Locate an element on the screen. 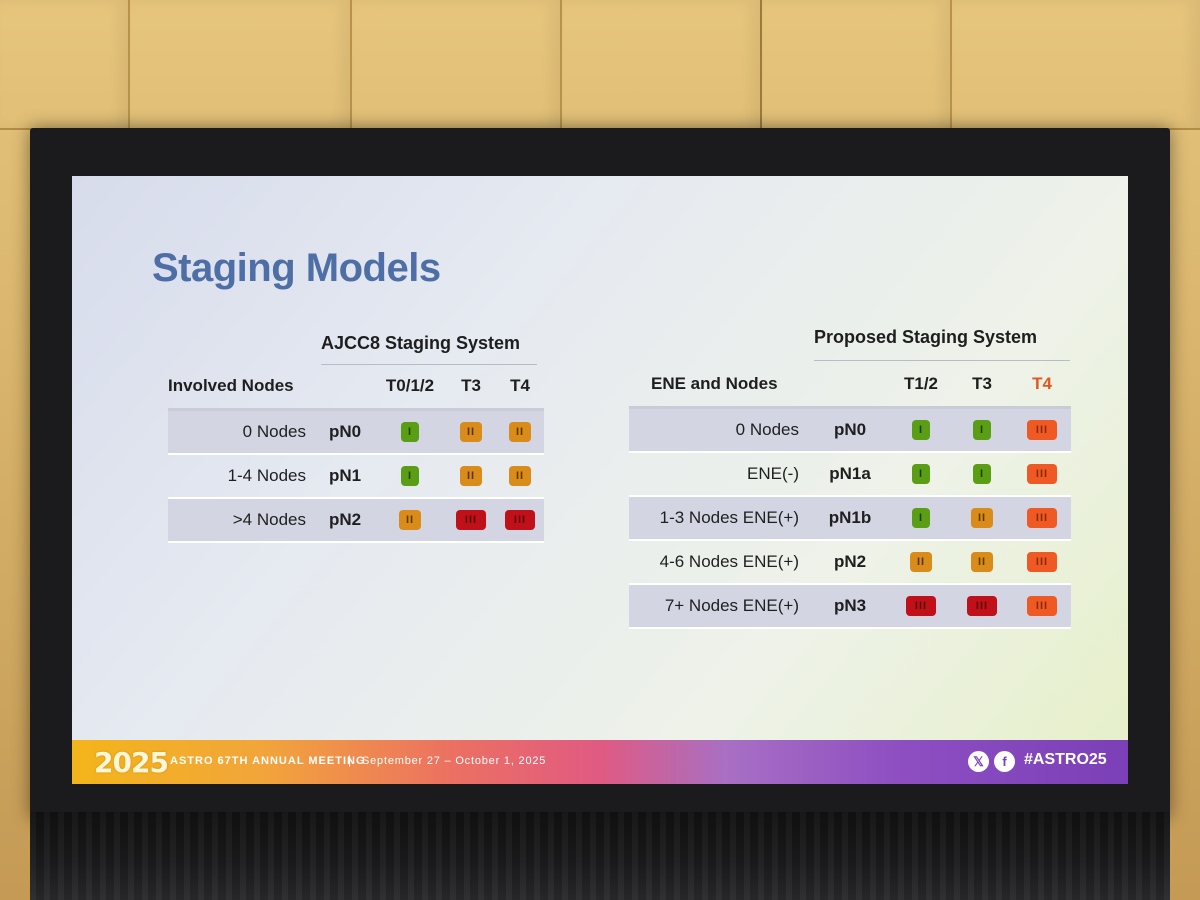 This screenshot has height=900, width=1200. hashtag: #ASTRO25 is located at coordinates (1065, 759).